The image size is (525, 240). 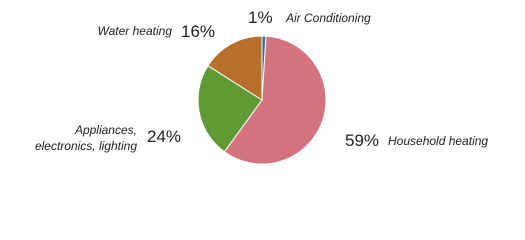 What do you see at coordinates (438, 141) in the screenshot?
I see `category-label: Household heating` at bounding box center [438, 141].